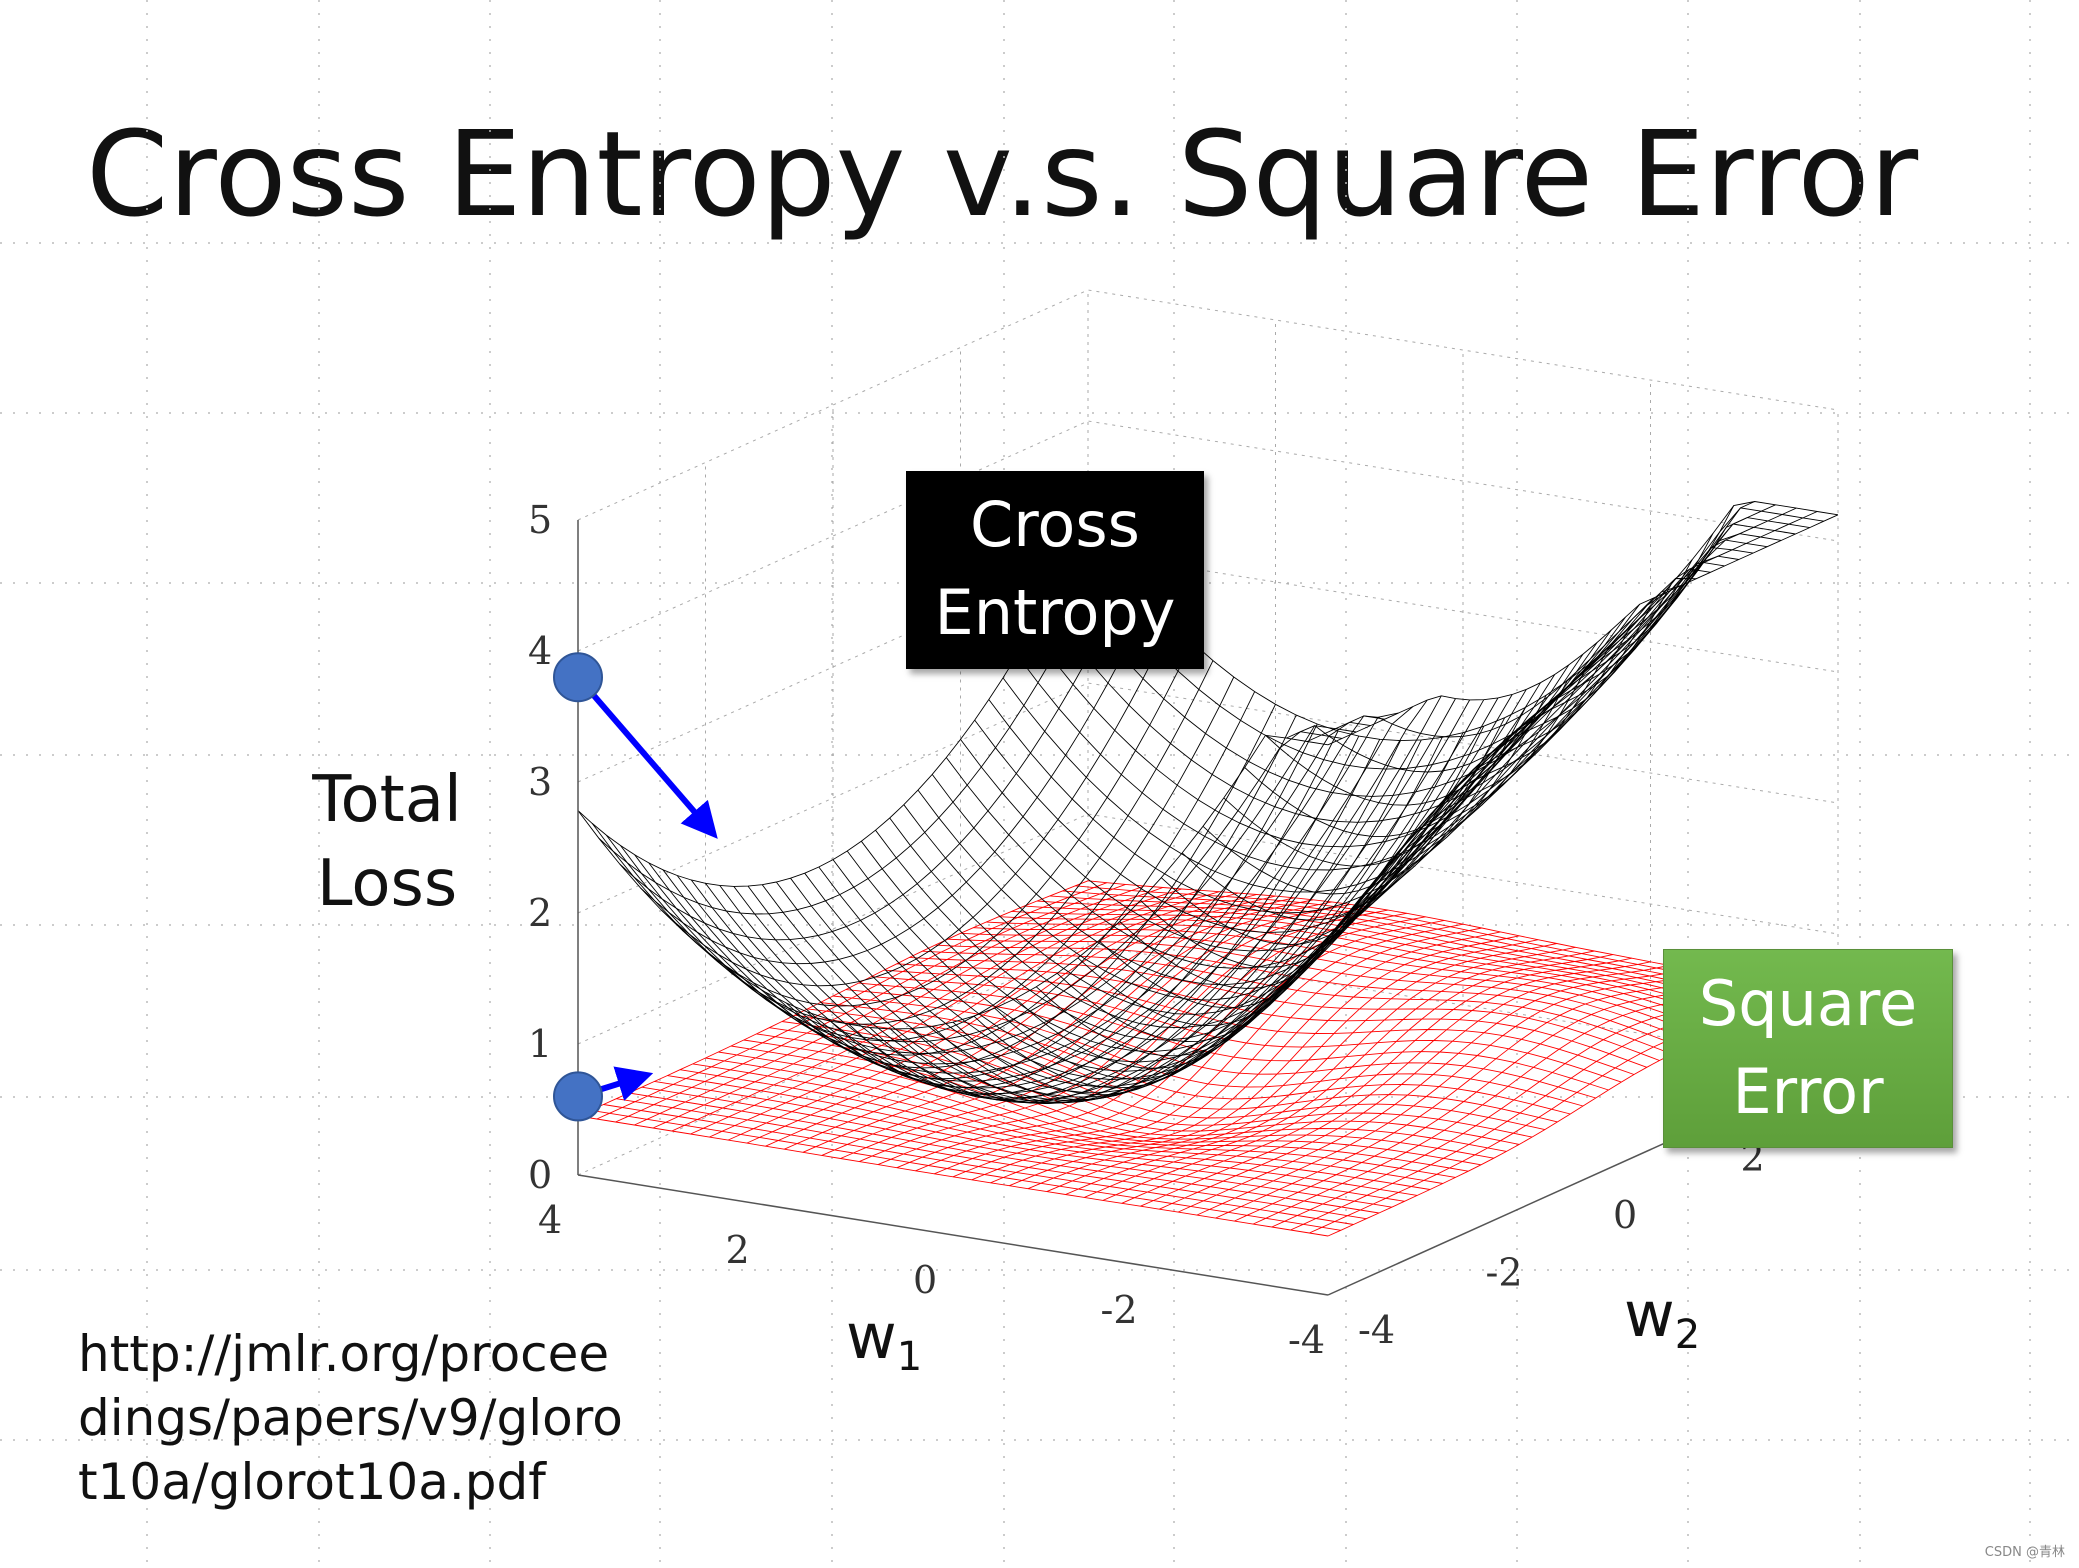  I want to click on square-error-mesh, so click(1208, 1058).